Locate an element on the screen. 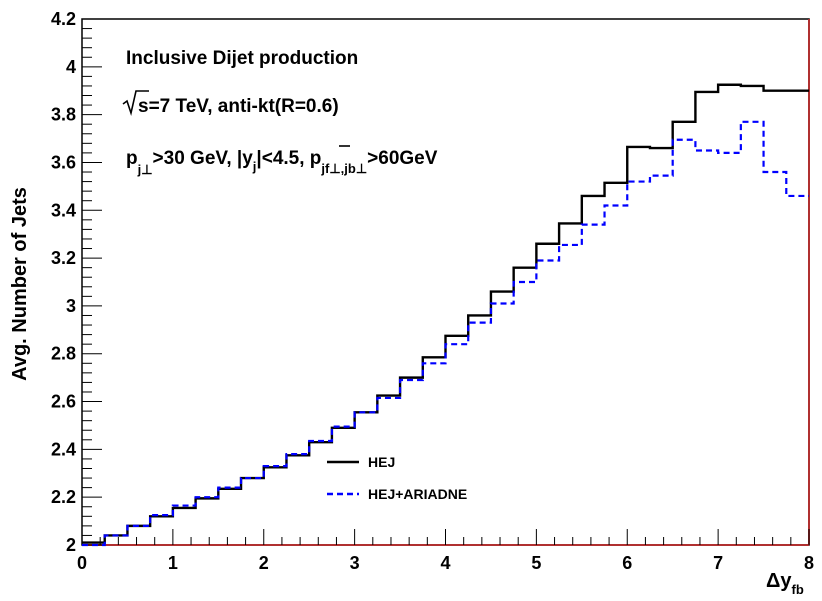 The height and width of the screenshot is (601, 822). cut-pbar-sub: jf⊥,jb⊥ is located at coordinates (343, 168).